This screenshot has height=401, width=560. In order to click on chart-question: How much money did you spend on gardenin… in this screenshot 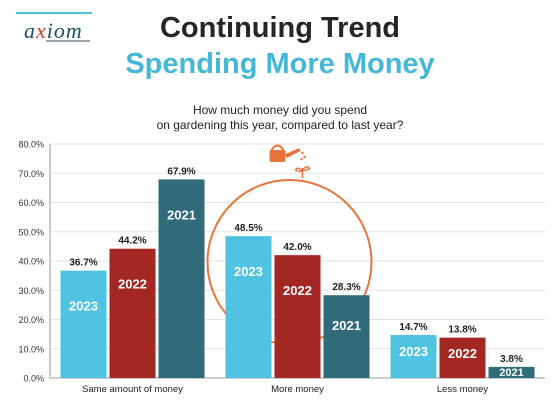, I will do `click(280, 118)`.